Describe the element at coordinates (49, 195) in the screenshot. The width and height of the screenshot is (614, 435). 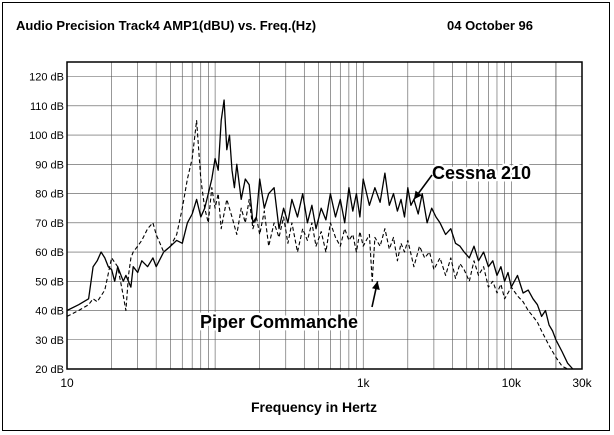
I see `y-tick-label: 80 dB` at that location.